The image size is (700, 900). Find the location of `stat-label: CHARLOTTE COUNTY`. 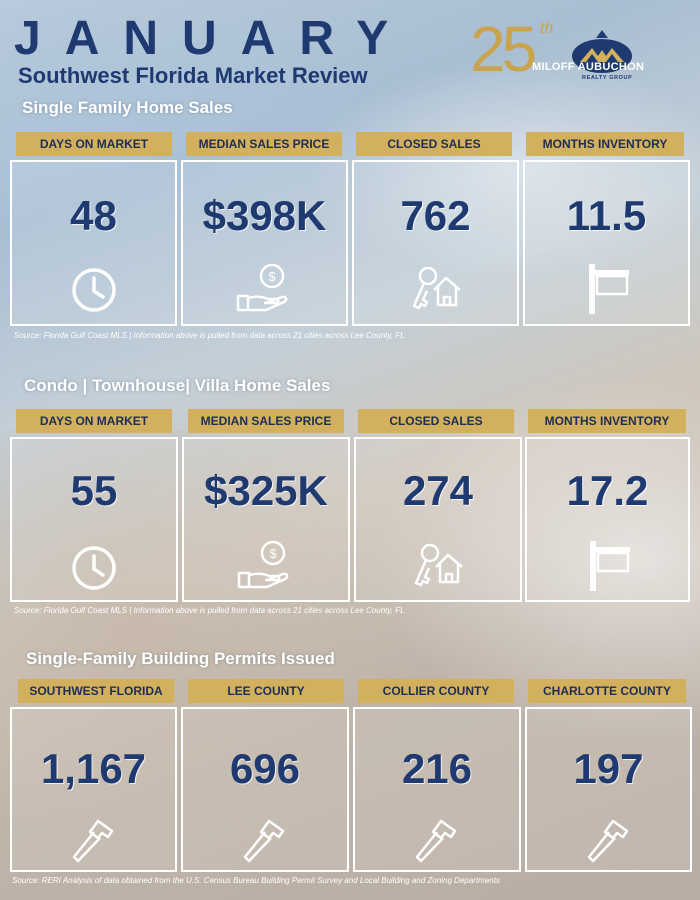

stat-label: CHARLOTTE COUNTY is located at coordinates (607, 691).